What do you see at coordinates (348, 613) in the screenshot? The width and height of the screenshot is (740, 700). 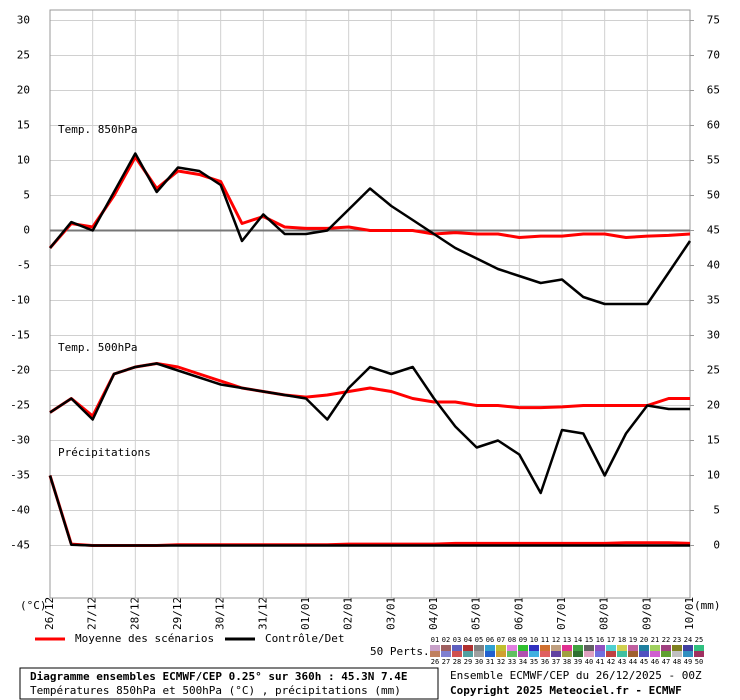 I see `x-tick-label: 02/01` at bounding box center [348, 613].